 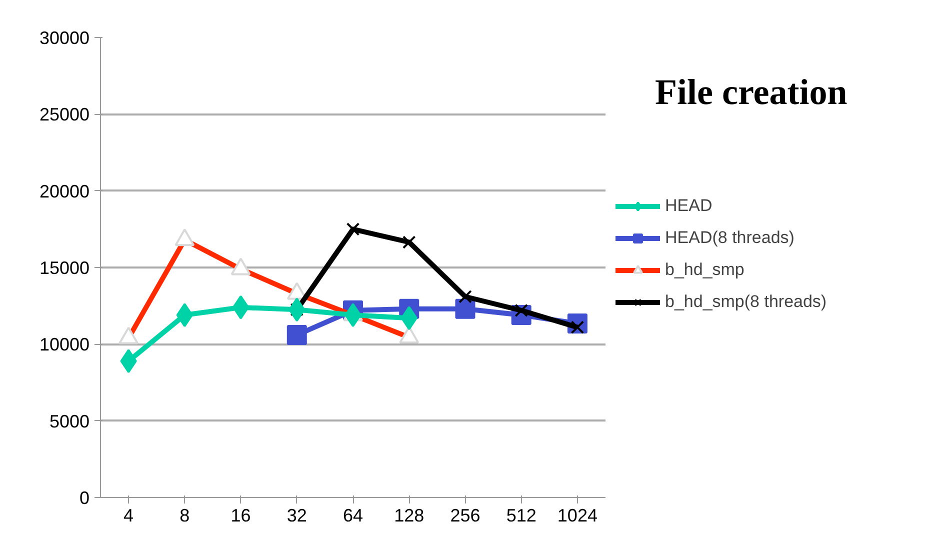 I want to click on legend-label: b_hd_smp, so click(x=704, y=270).